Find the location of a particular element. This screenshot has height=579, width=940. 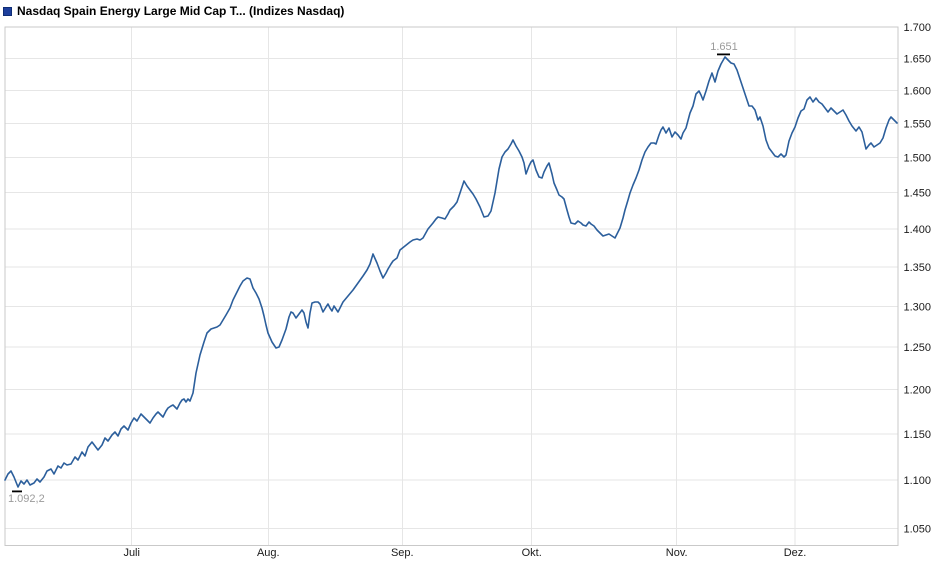

x-axis-label: Sep. is located at coordinates (402, 553).